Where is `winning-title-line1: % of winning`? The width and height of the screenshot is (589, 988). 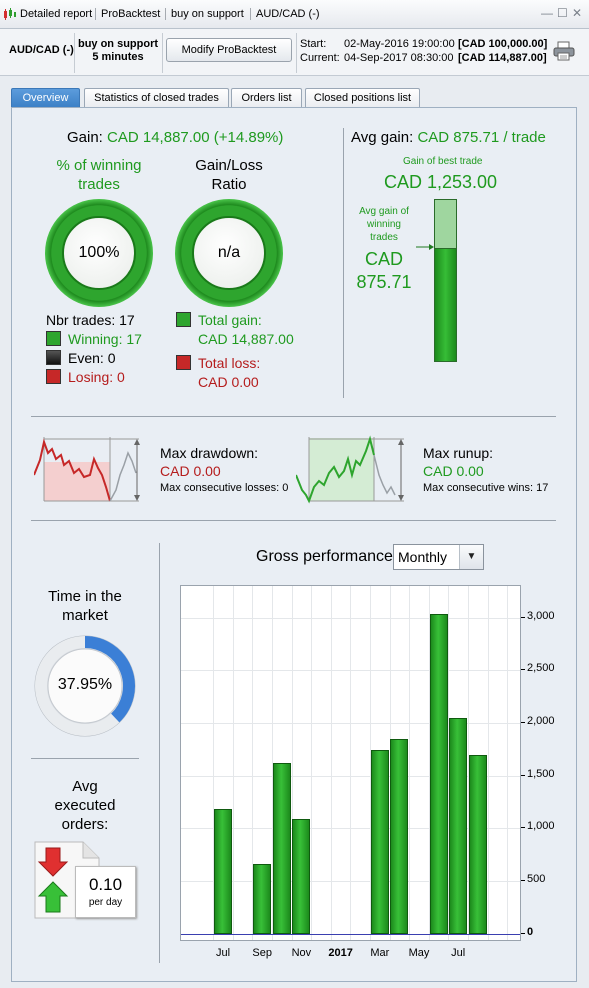
winning-title-line1: % of winning is located at coordinates (99, 165).